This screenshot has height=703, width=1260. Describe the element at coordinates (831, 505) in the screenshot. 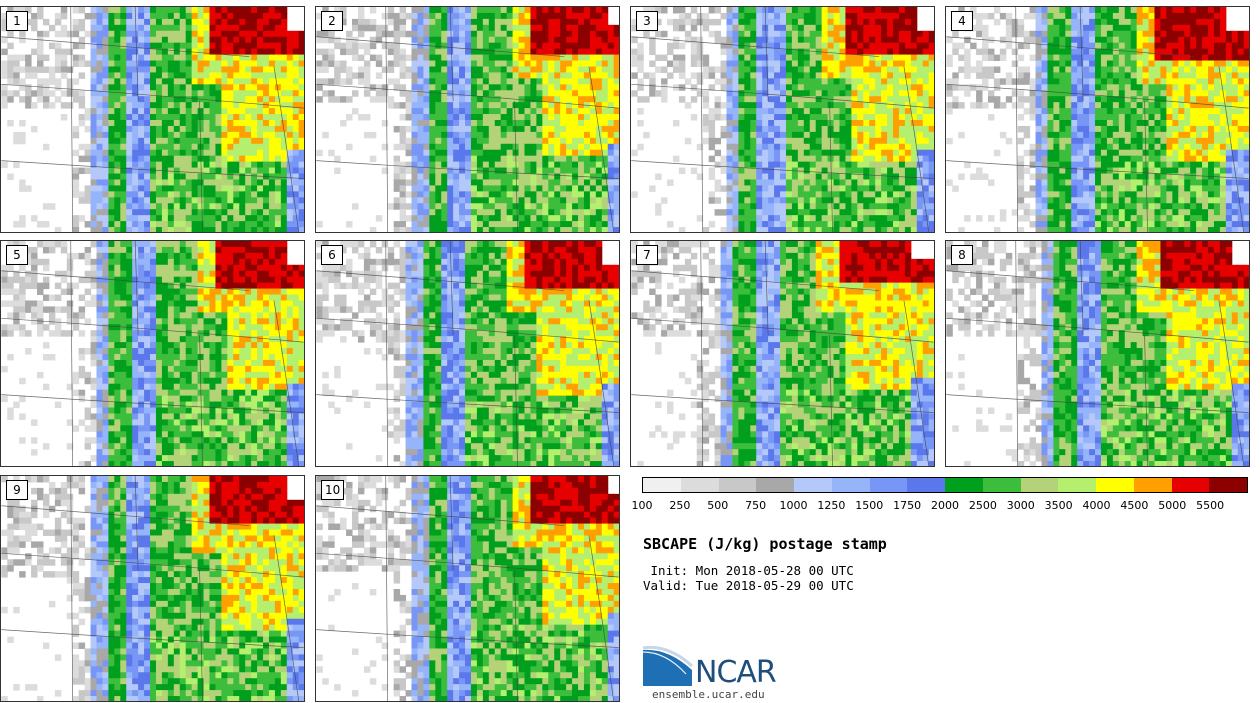

I see `colorbar-tick-label: 1250` at that location.